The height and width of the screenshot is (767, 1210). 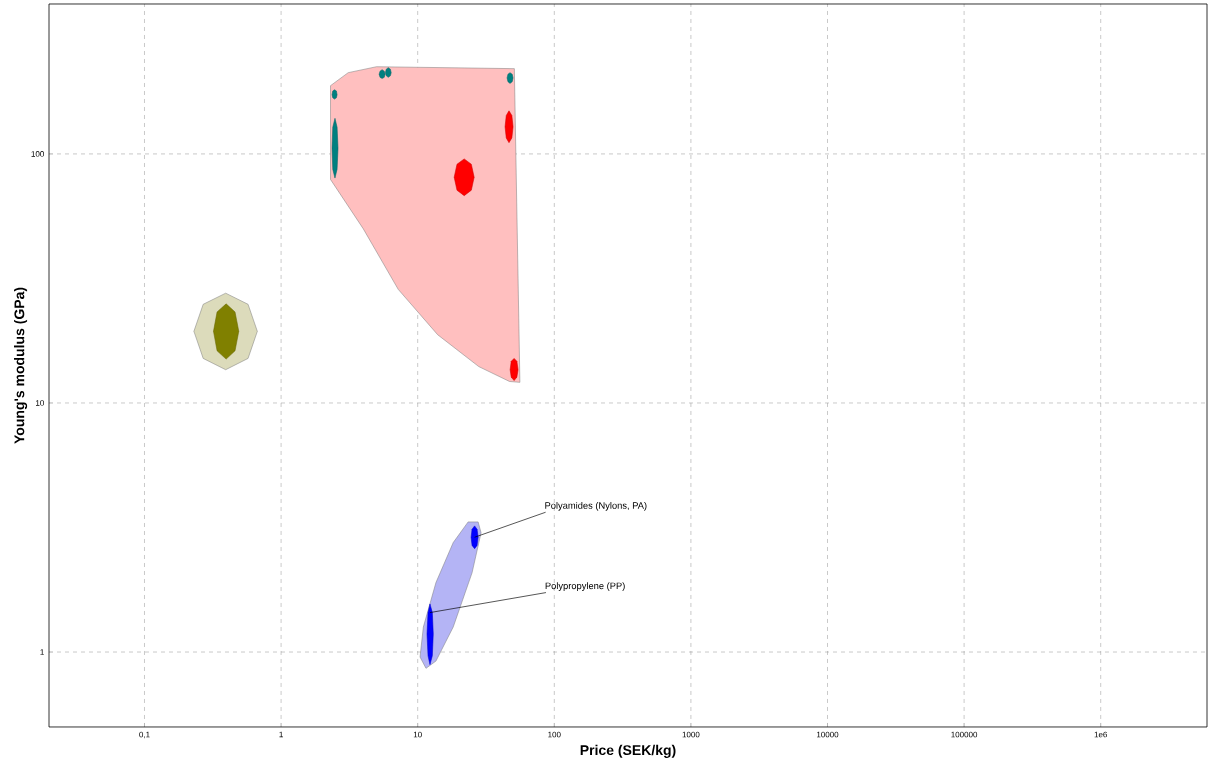 What do you see at coordinates (964, 734) in the screenshot?
I see `x-tick-label: 100000` at bounding box center [964, 734].